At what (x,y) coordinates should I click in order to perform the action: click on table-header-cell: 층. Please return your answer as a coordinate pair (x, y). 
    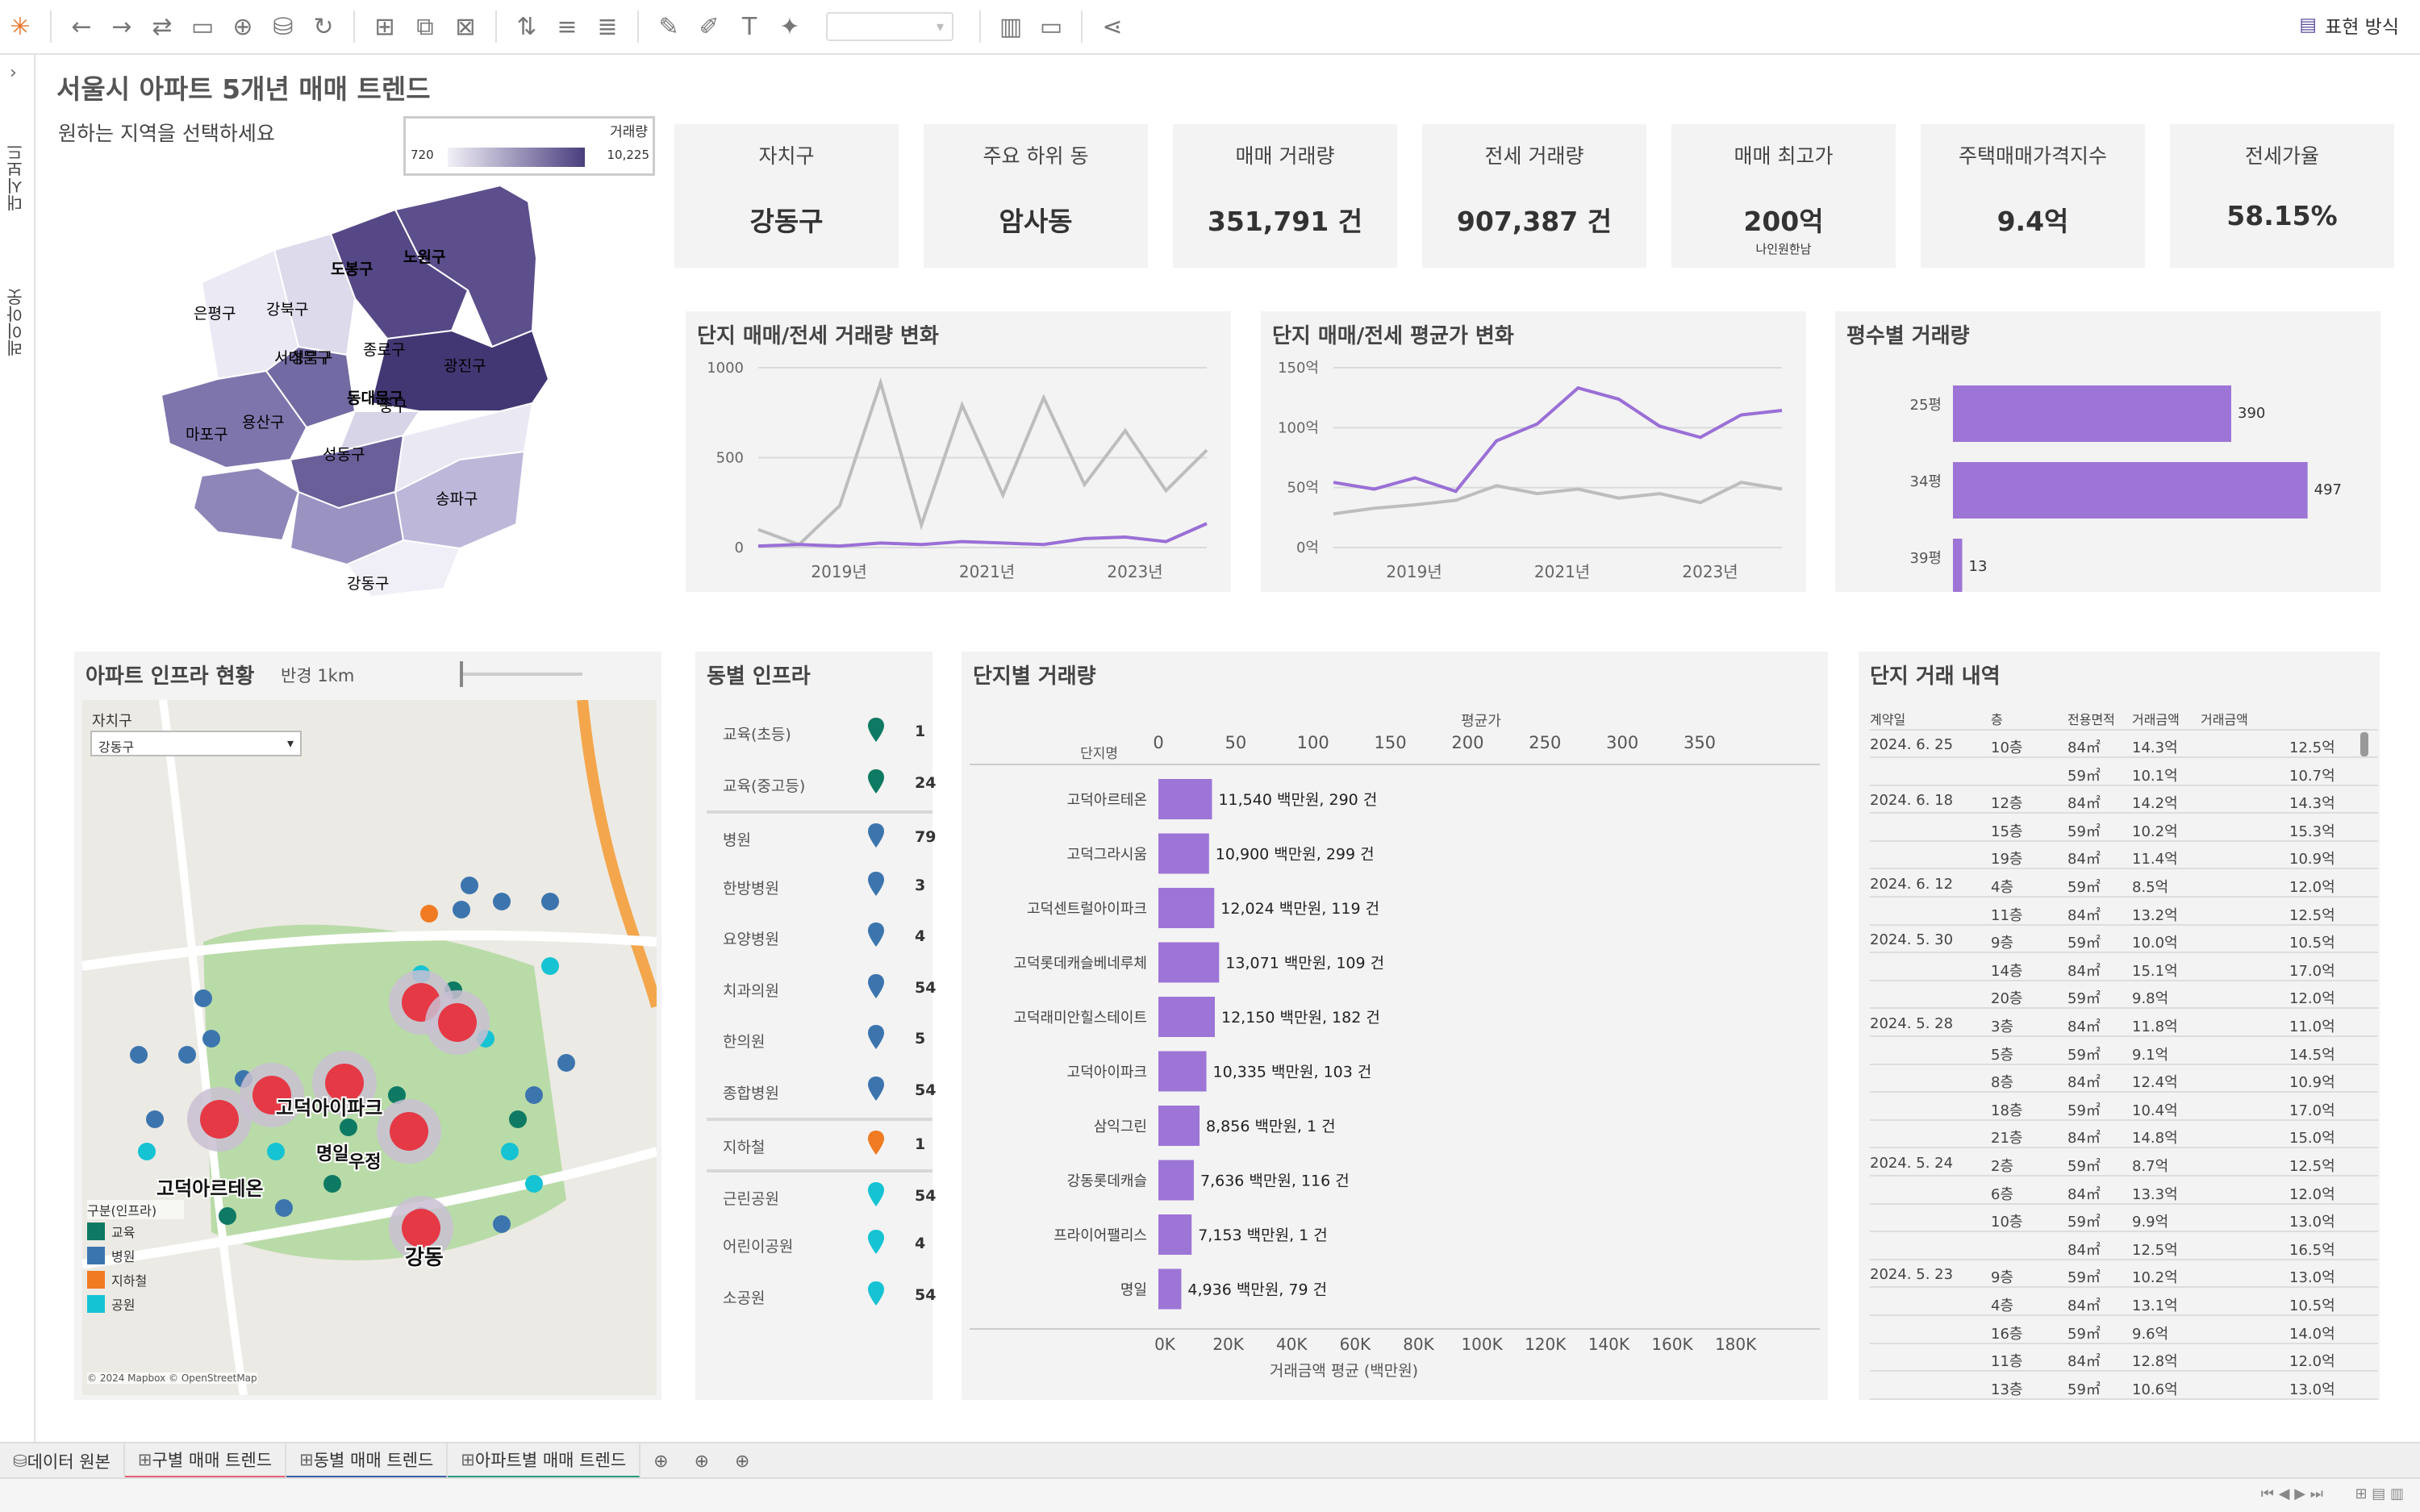
    Looking at the image, I should click on (1997, 720).